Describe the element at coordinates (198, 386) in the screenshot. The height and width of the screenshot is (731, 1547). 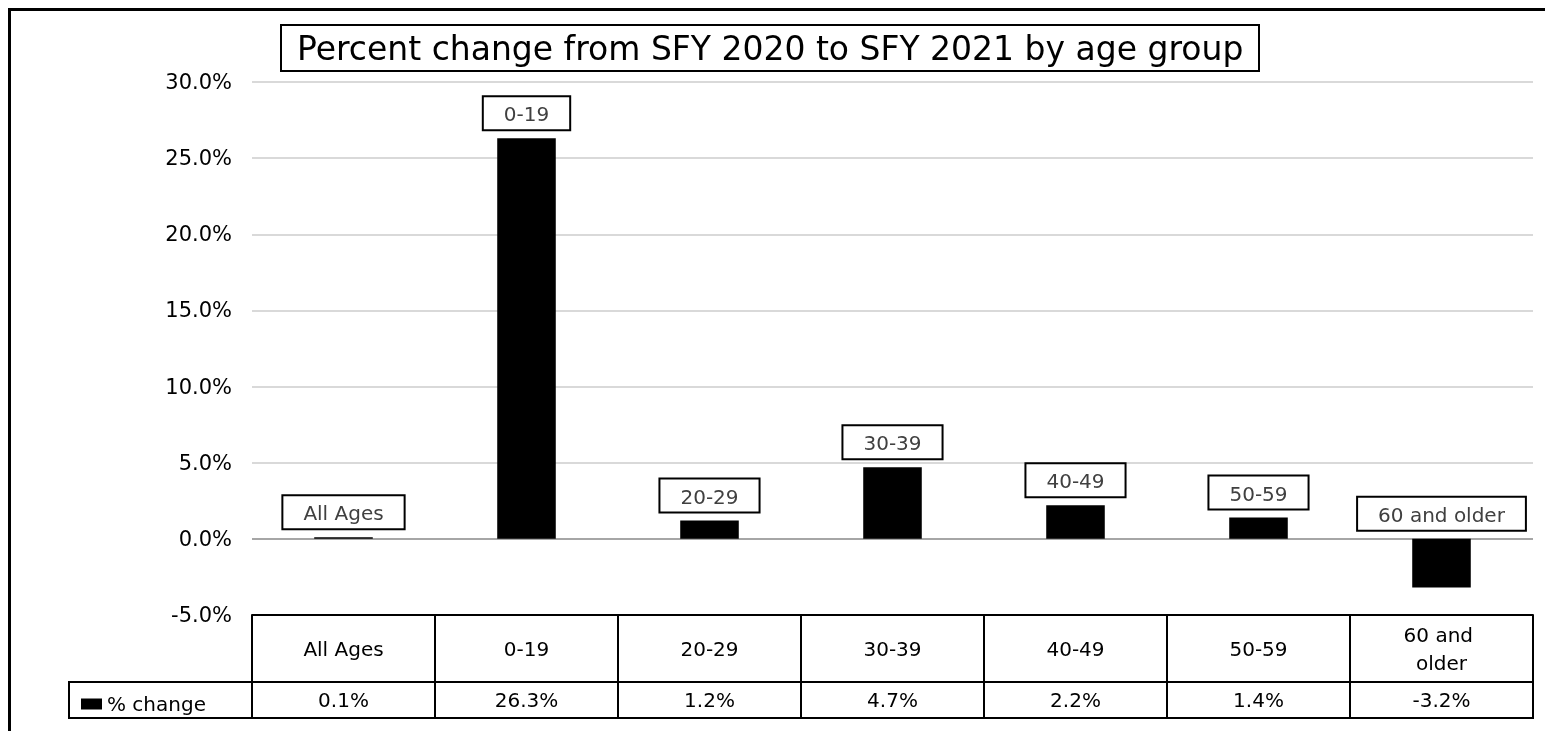
I see `y-tick-label: 10.0%` at that location.